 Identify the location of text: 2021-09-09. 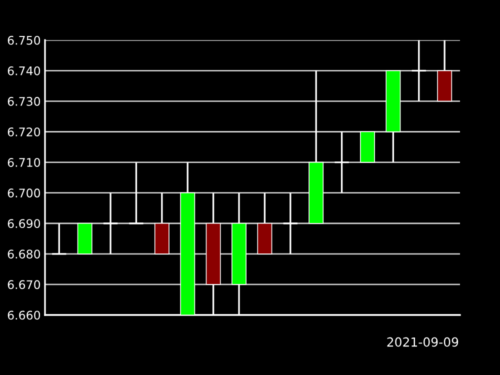
(422, 342).